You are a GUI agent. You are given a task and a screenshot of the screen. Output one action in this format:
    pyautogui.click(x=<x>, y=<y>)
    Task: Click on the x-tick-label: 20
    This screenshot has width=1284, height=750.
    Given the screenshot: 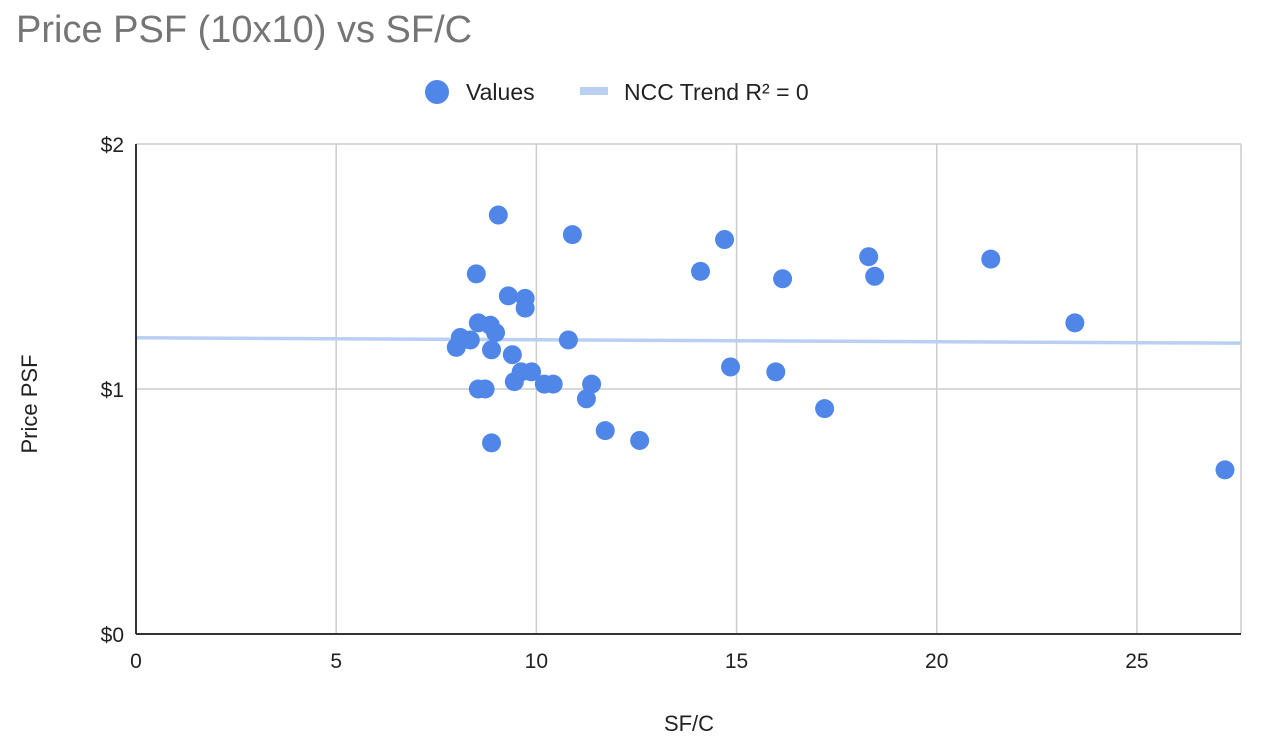 What is the action you would take?
    pyautogui.click(x=936, y=661)
    